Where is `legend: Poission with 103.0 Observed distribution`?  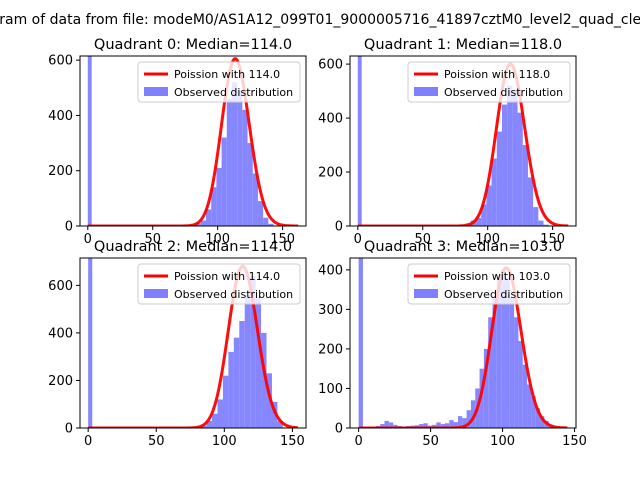
legend: Poission with 103.0 Observed distribution is located at coordinates (489, 284).